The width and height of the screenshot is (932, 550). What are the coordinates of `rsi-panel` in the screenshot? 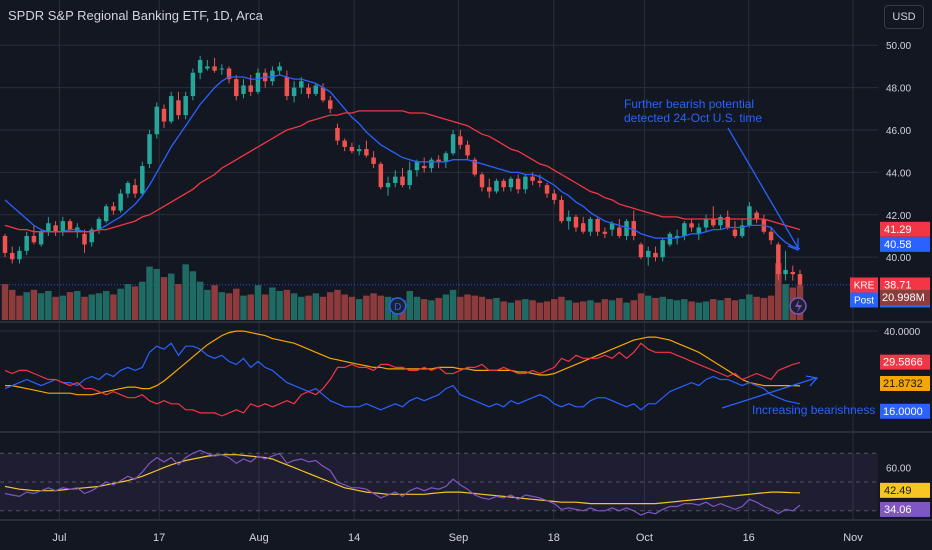 It's located at (439, 482).